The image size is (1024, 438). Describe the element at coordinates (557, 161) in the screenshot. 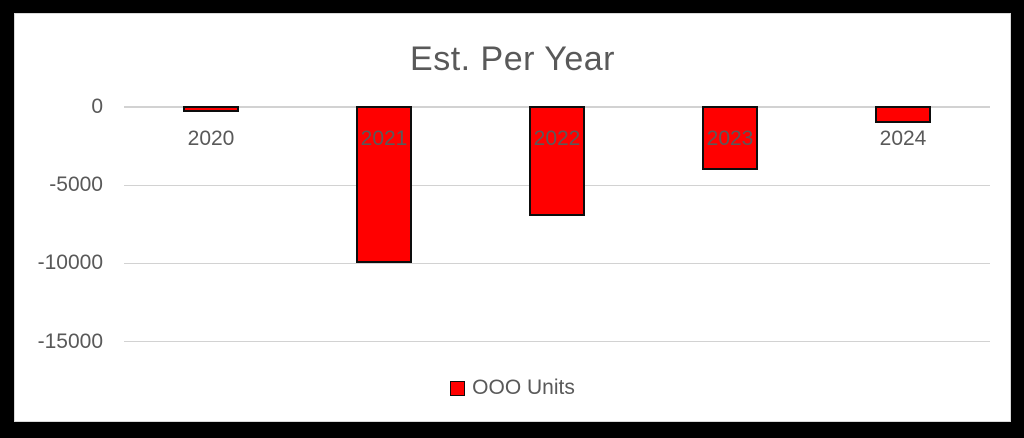

I see `bar-2022` at that location.